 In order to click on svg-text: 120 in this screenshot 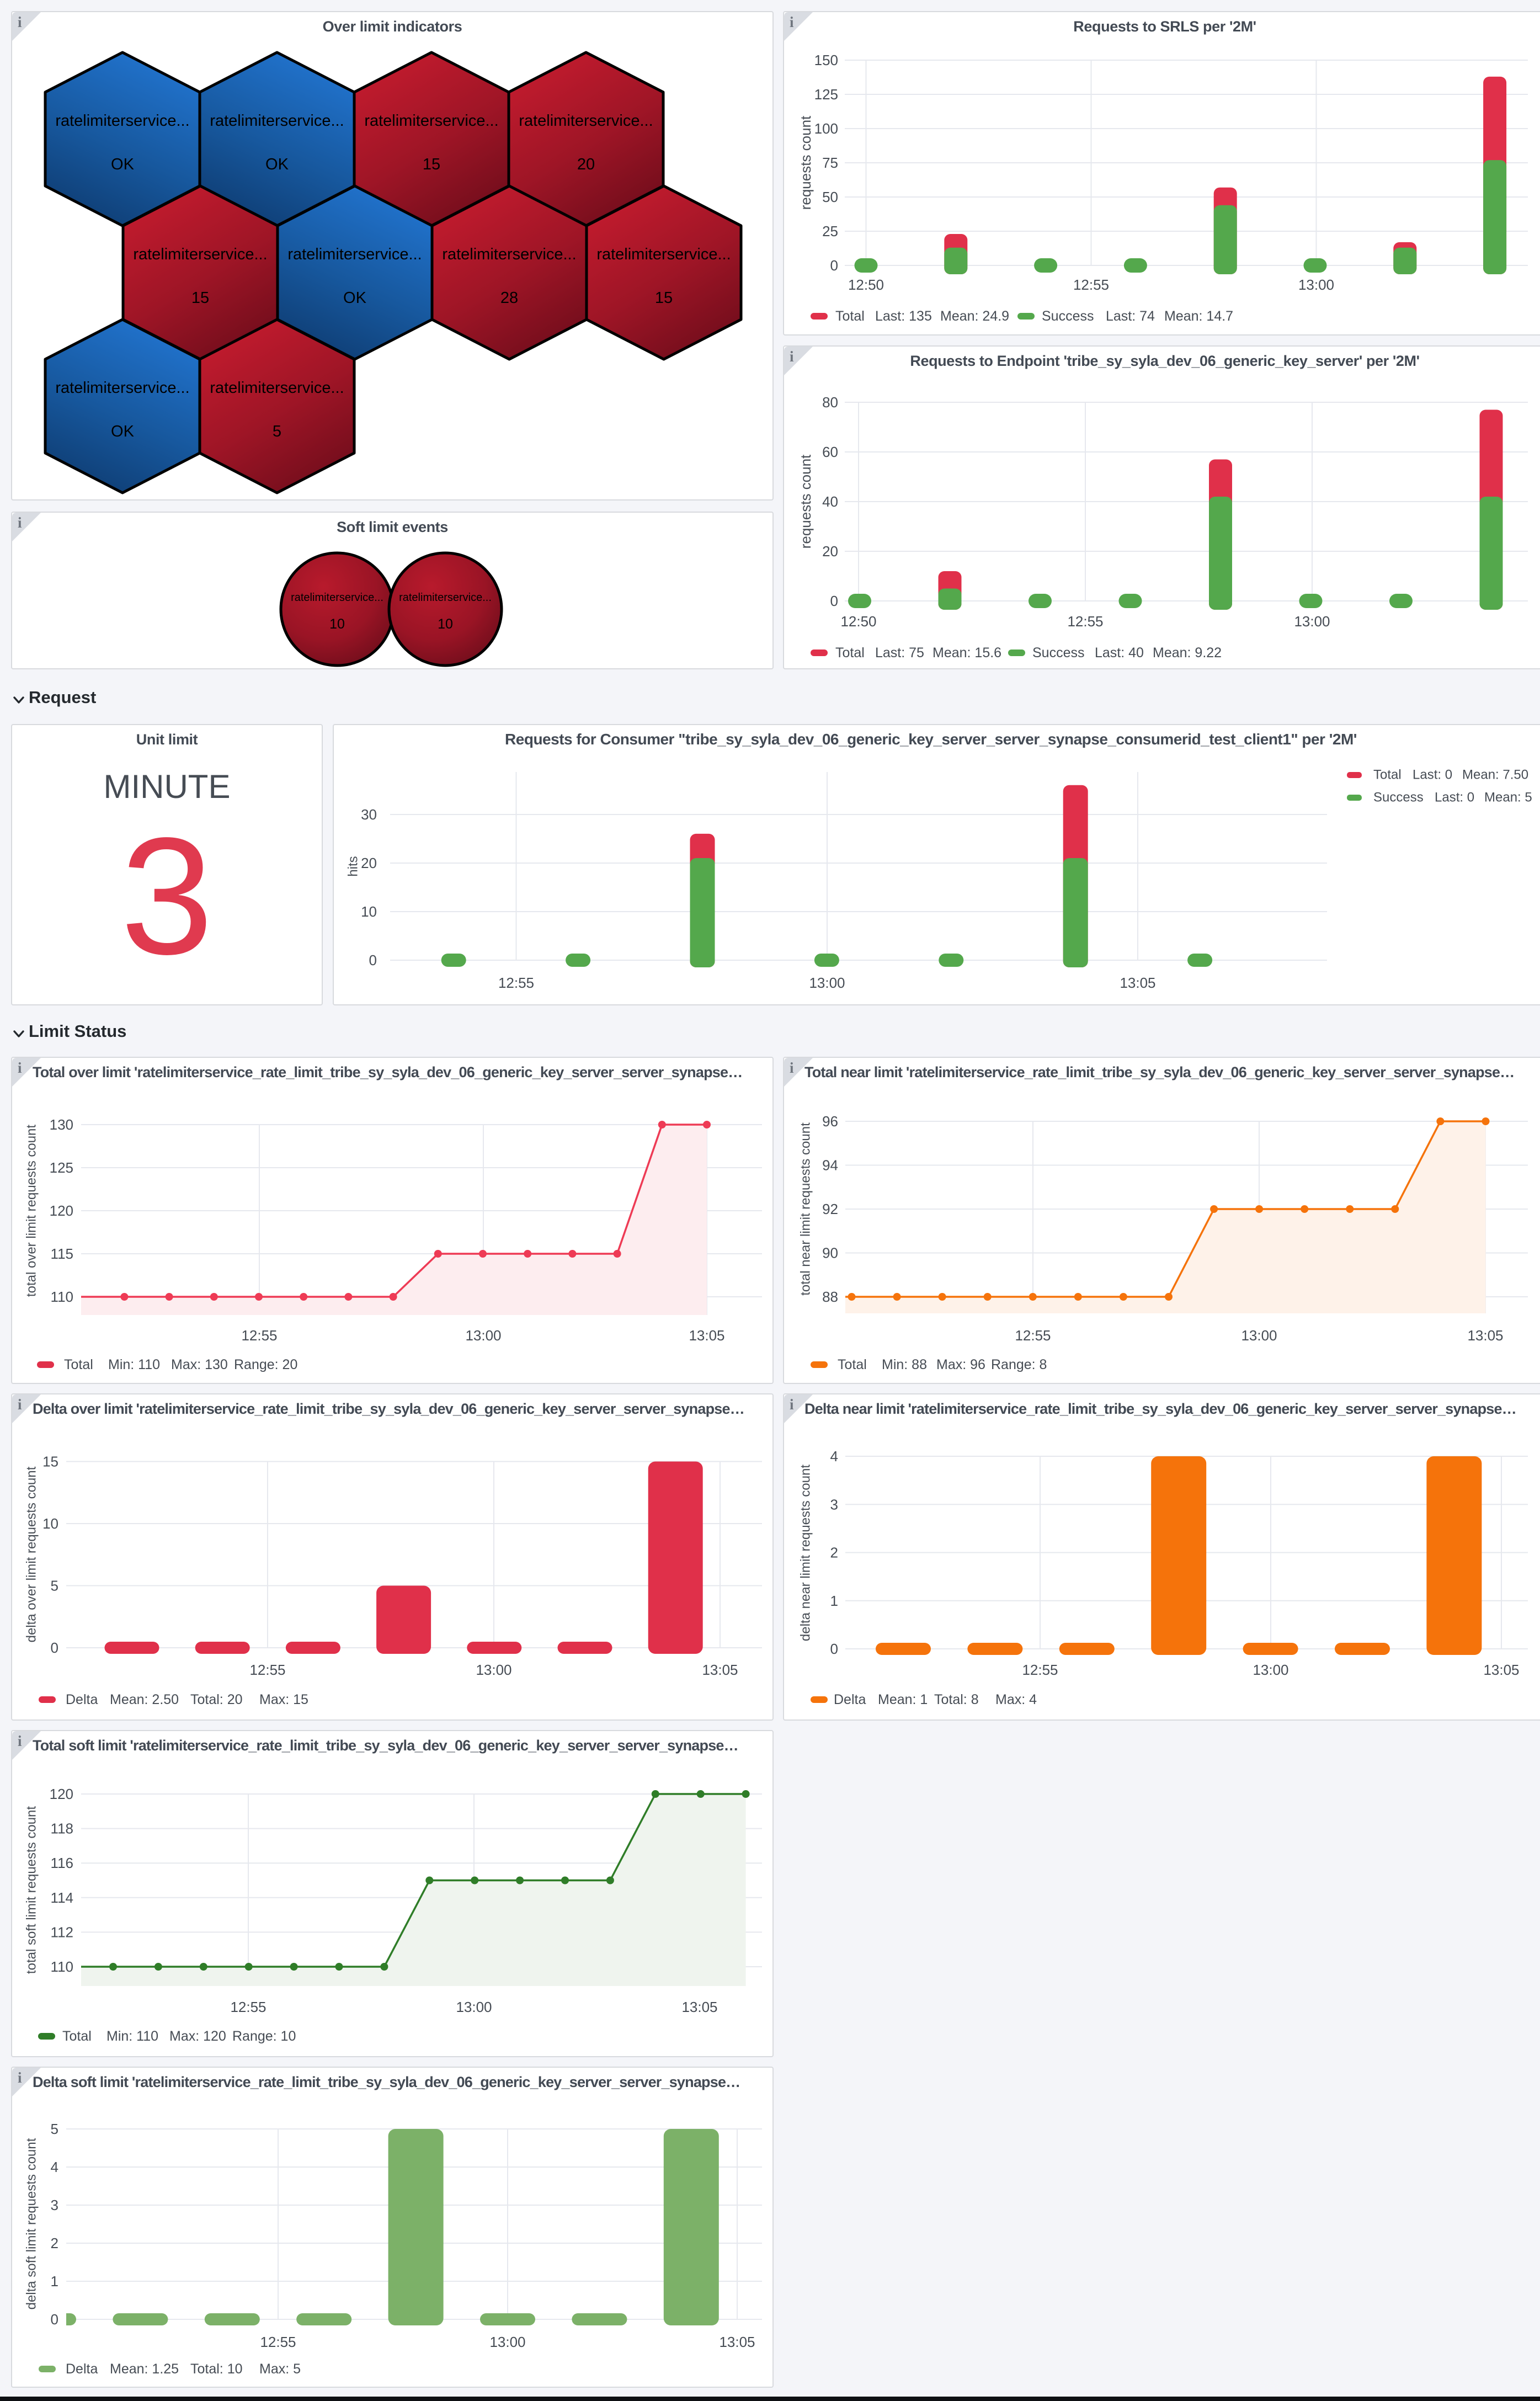, I will do `click(62, 1794)`.